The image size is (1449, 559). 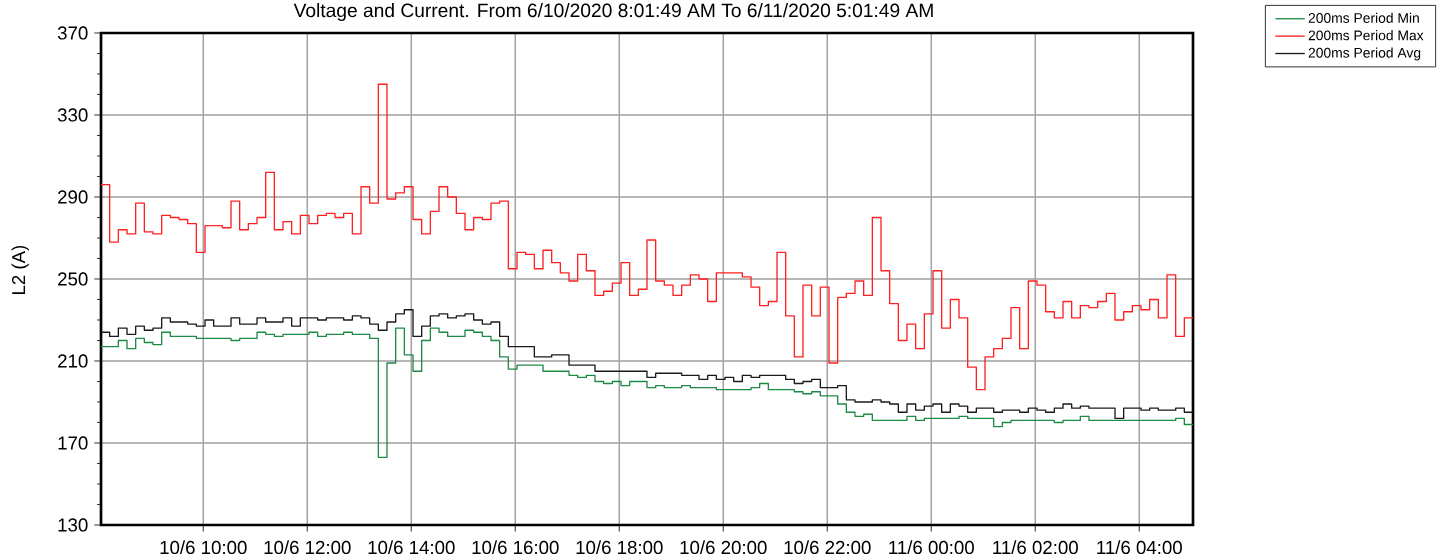 I want to click on legend-label: 200ms Period Avg, so click(x=1364, y=54).